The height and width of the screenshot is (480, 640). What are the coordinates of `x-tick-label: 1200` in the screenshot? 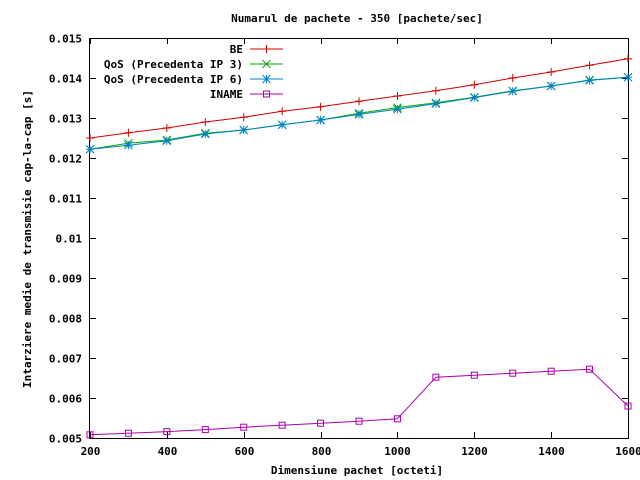 It's located at (474, 451).